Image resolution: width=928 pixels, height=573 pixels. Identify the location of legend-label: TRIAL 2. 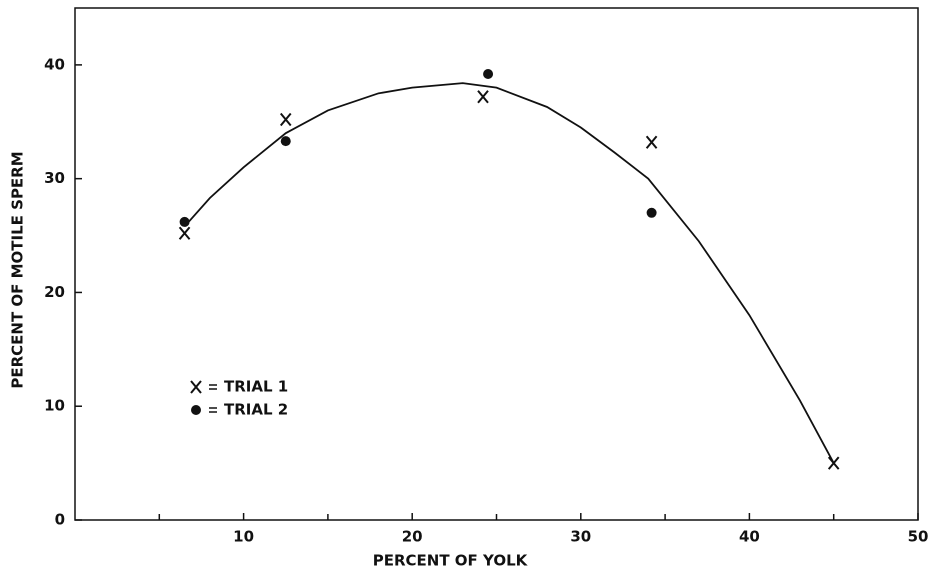
(256, 410).